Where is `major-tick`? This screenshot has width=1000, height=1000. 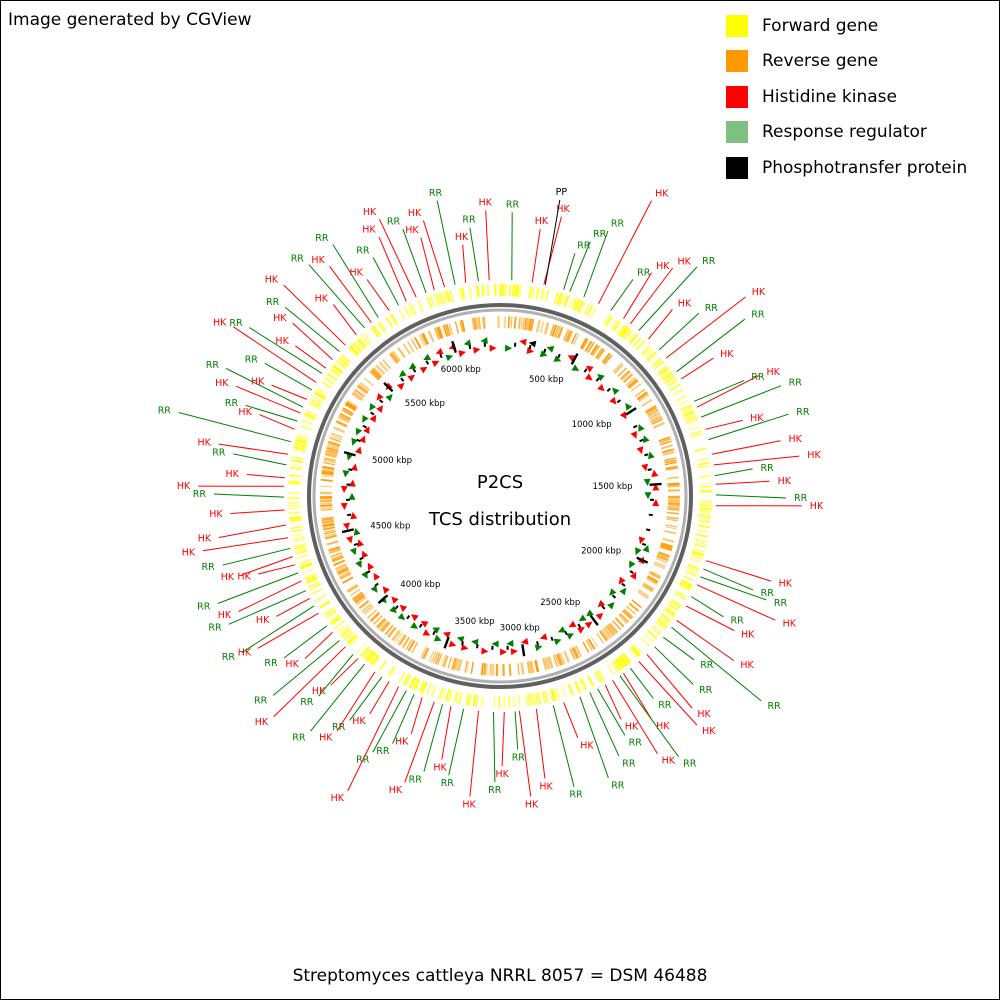
major-tick is located at coordinates (349, 453).